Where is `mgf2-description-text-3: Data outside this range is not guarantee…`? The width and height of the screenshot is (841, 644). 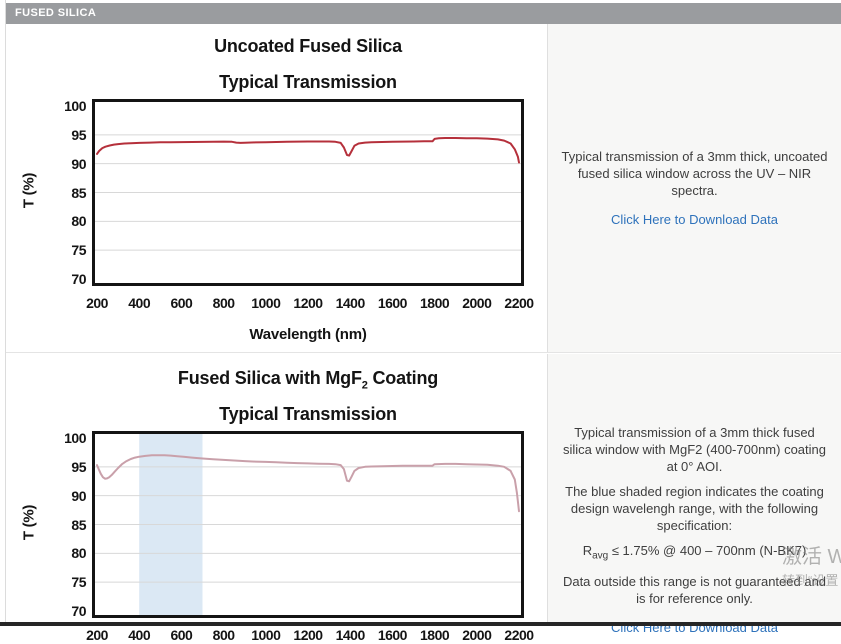
mgf2-description-text-3: Data outside this range is not guarantee… is located at coordinates (694, 589).